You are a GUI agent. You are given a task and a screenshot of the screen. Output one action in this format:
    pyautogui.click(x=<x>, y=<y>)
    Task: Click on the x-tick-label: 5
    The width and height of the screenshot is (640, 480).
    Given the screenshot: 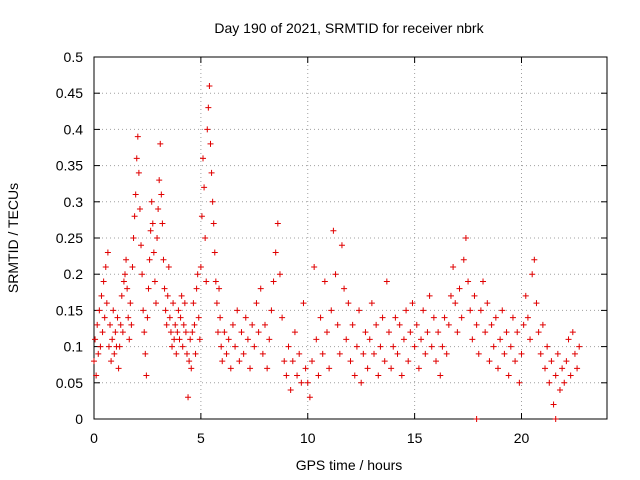 What is the action you would take?
    pyautogui.click(x=201, y=438)
    